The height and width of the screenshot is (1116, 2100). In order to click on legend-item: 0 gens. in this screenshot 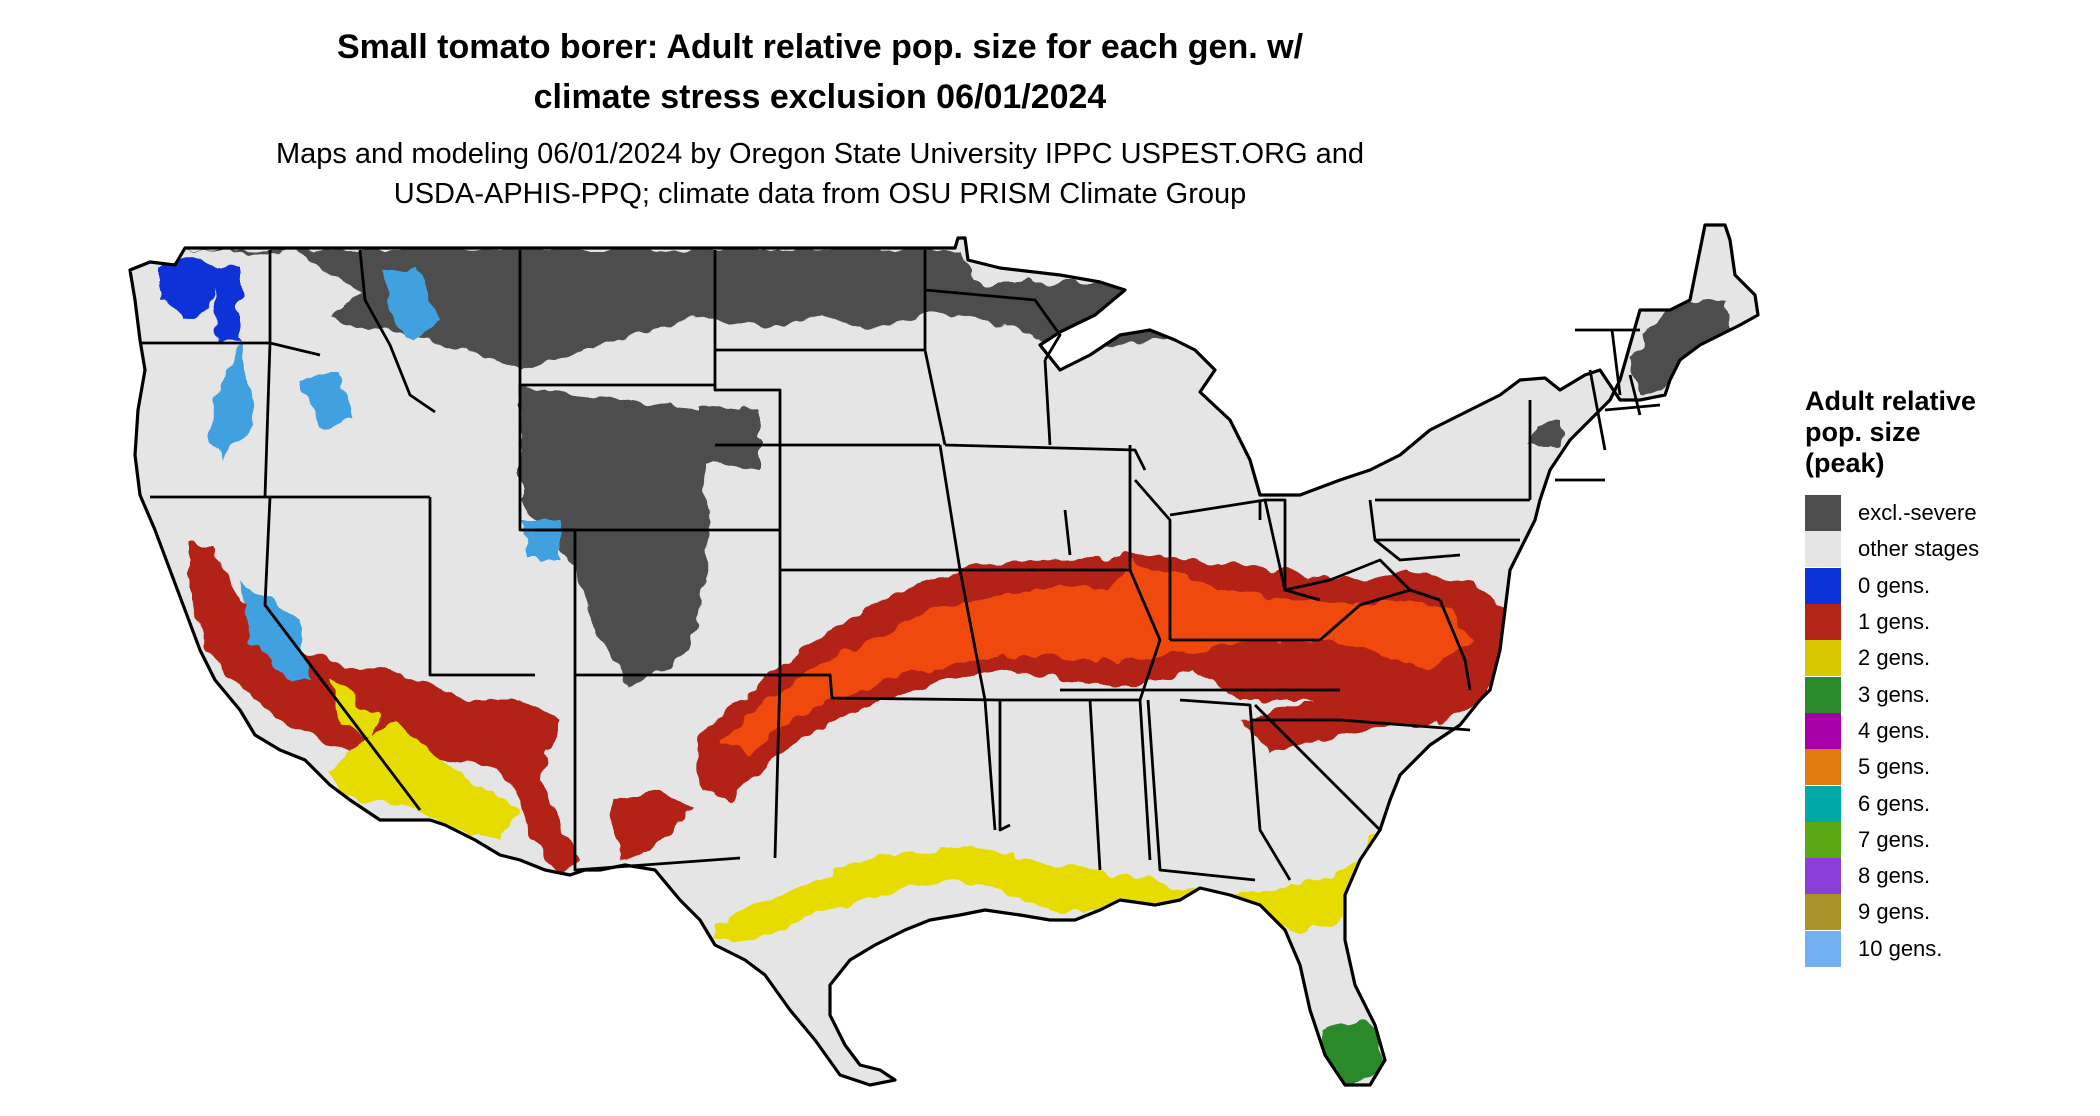, I will do `click(1950, 585)`.